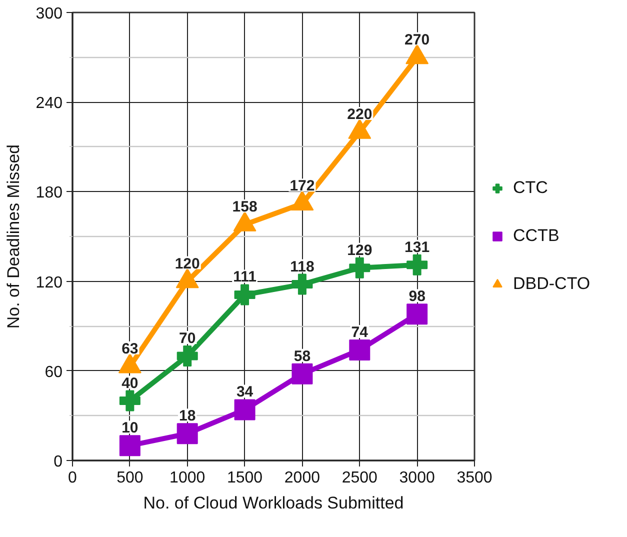 Image resolution: width=627 pixels, height=537 pixels. I want to click on data-label: 131, so click(417, 247).